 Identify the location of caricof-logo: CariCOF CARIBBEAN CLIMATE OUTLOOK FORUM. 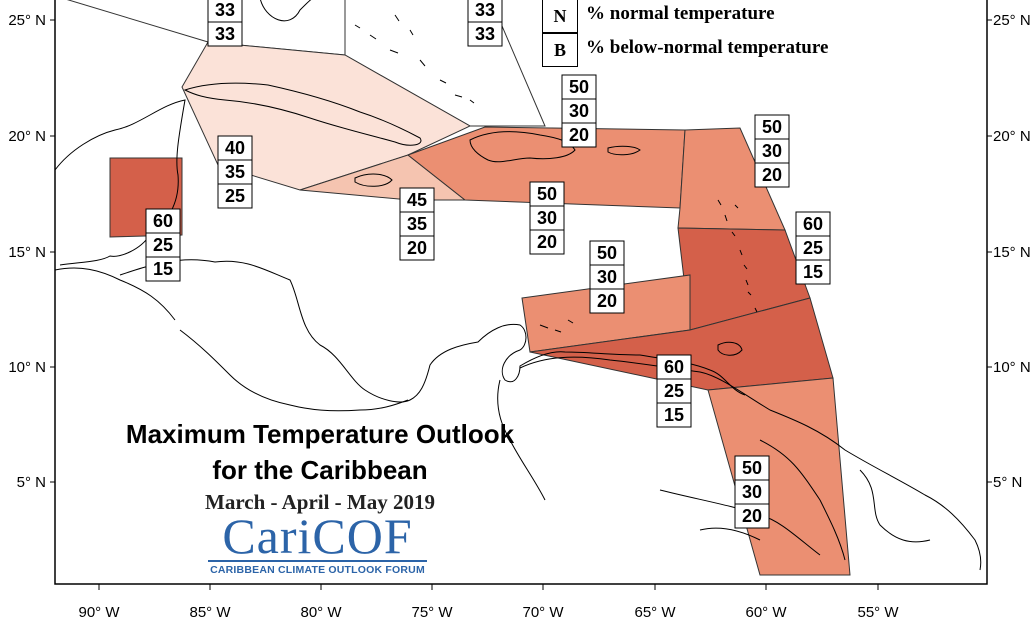
(317, 544).